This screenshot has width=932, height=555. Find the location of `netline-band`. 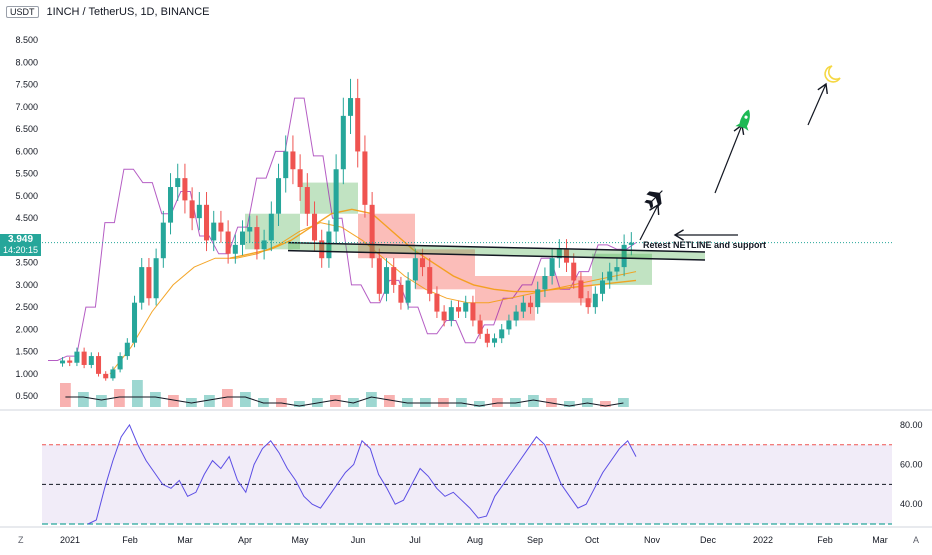

netline-band is located at coordinates (496, 251).